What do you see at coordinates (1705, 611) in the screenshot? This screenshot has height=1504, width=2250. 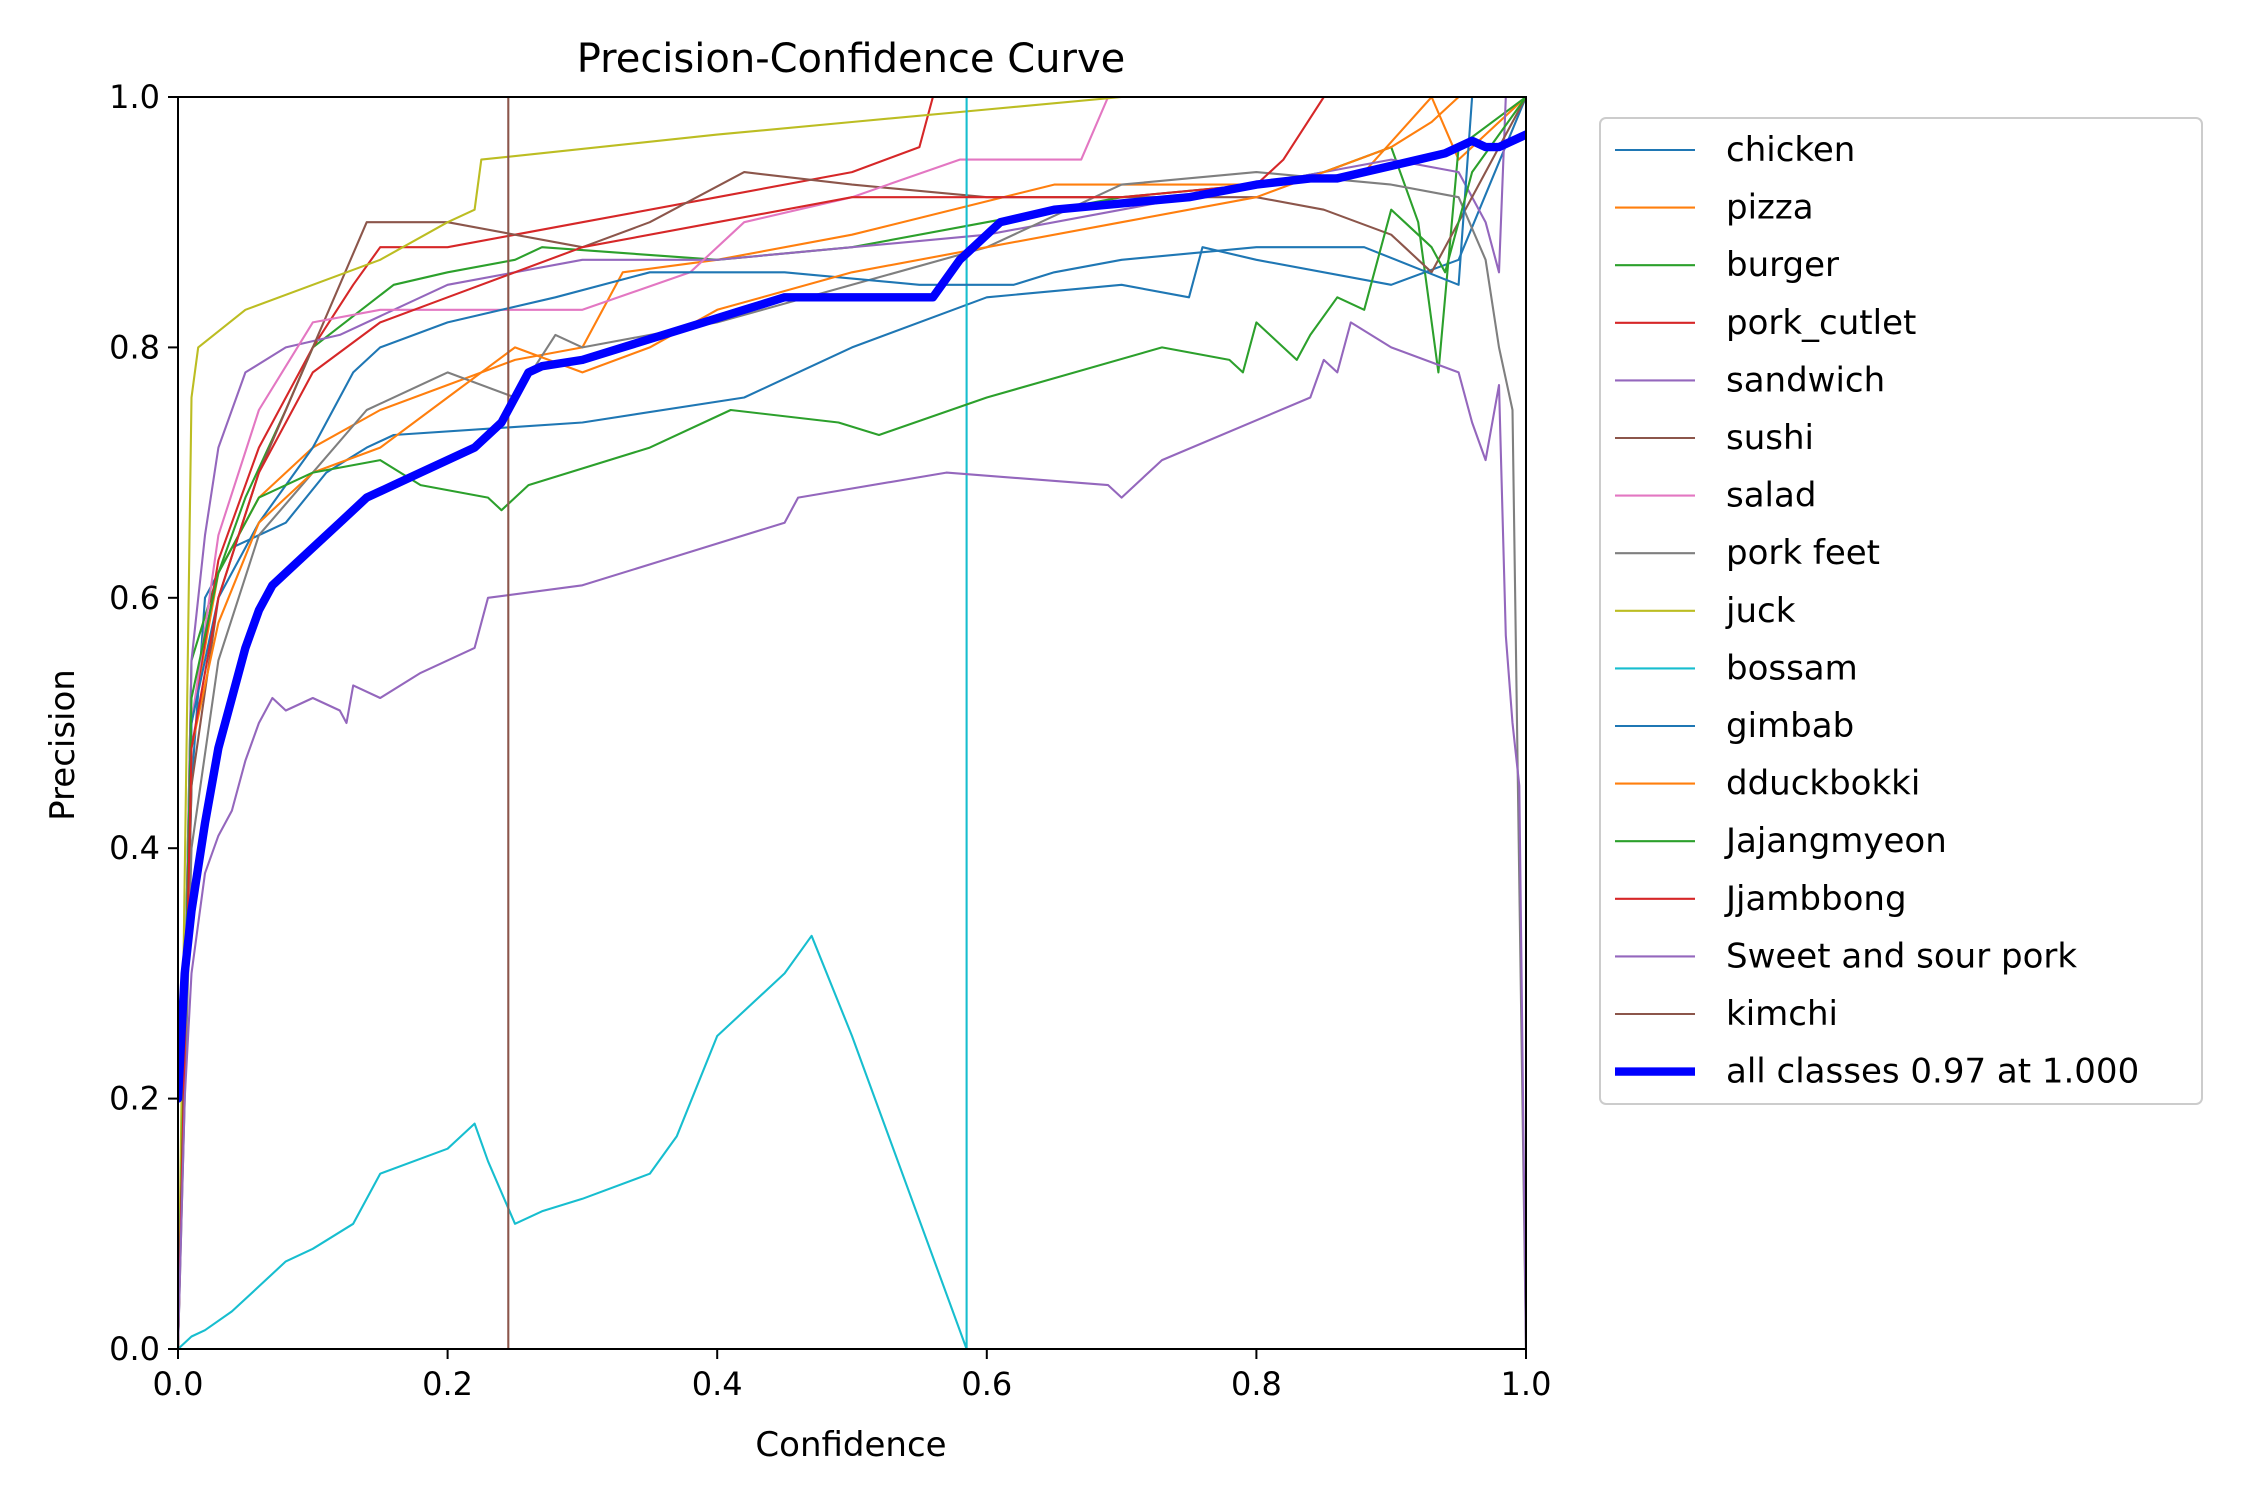 I see `legend-item-juck: juck` at bounding box center [1705, 611].